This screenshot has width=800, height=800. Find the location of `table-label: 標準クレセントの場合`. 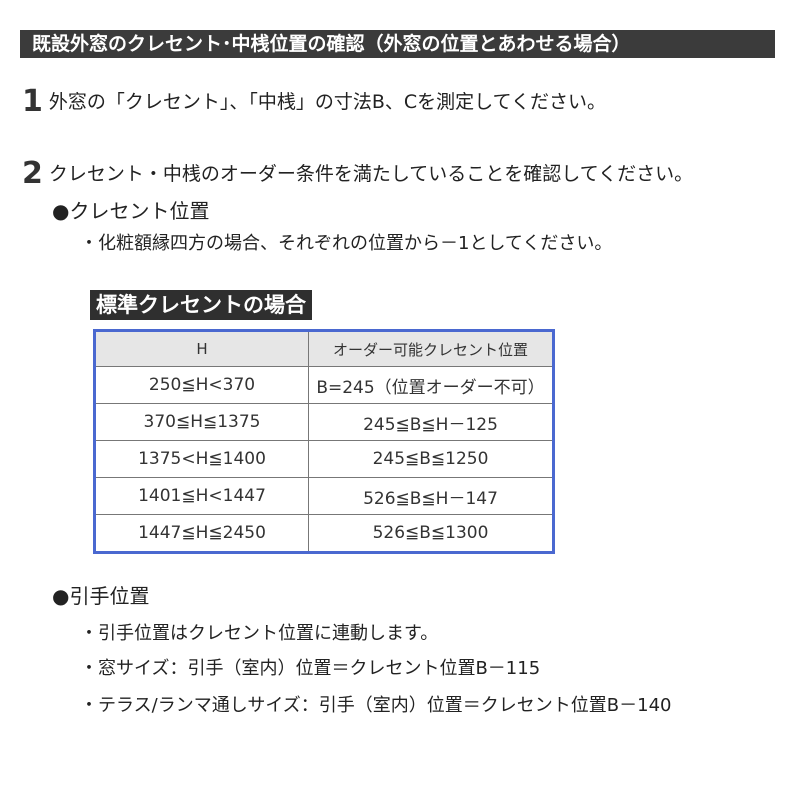

table-label: 標準クレセントの場合 is located at coordinates (201, 305).